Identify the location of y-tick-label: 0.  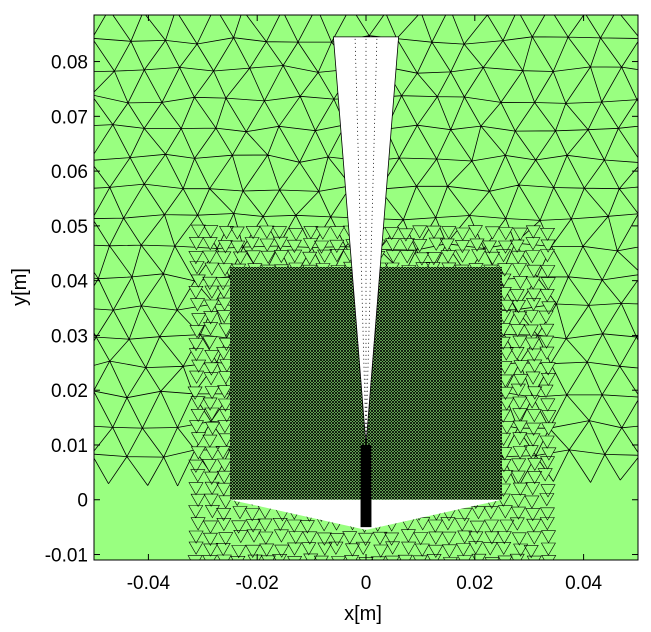
(82, 501).